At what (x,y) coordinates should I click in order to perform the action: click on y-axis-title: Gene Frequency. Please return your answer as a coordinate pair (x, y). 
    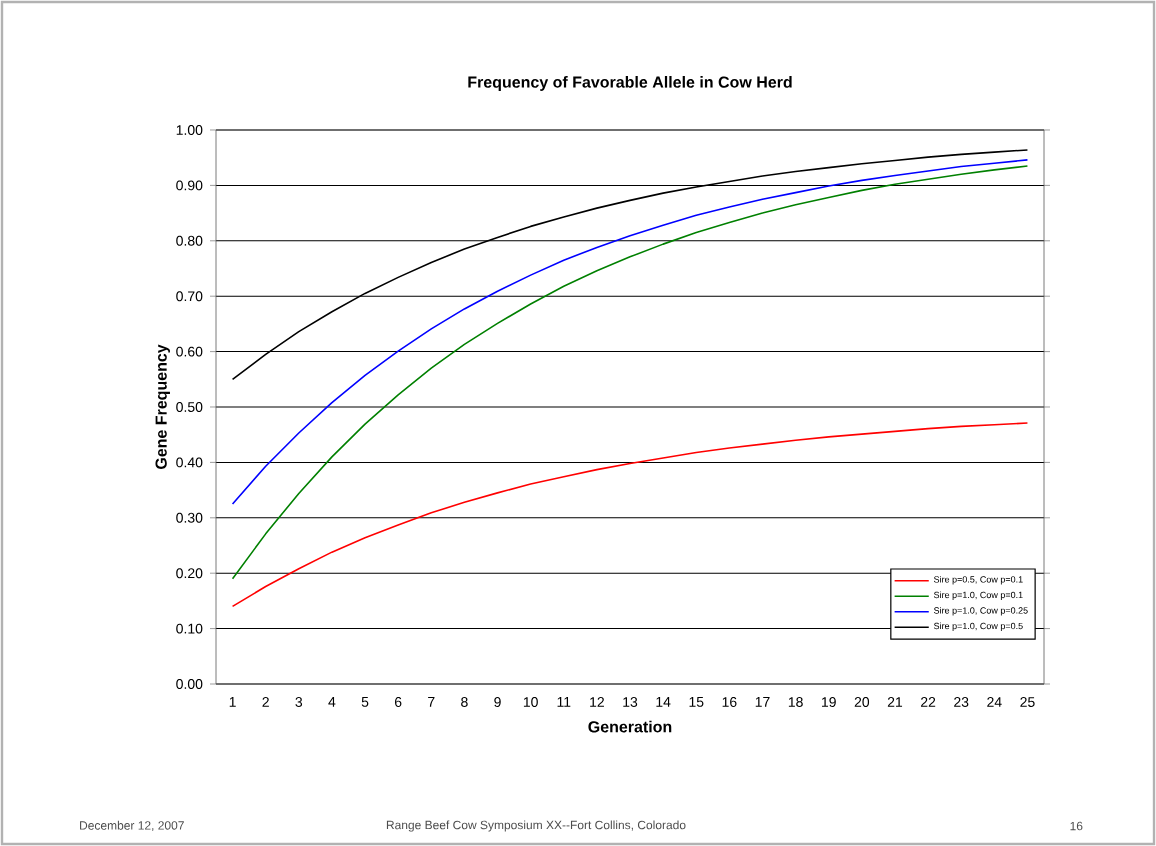
    Looking at the image, I should click on (162, 407).